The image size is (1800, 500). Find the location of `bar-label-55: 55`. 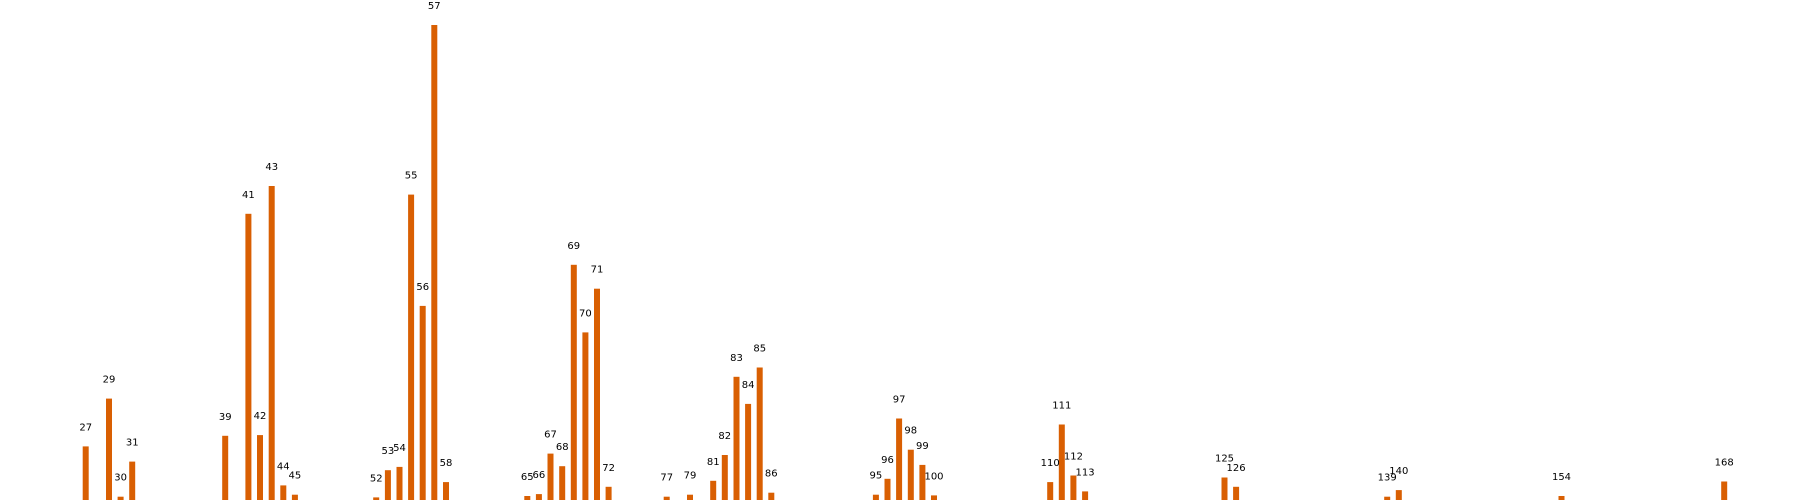

bar-label-55: 55 is located at coordinates (411, 176).